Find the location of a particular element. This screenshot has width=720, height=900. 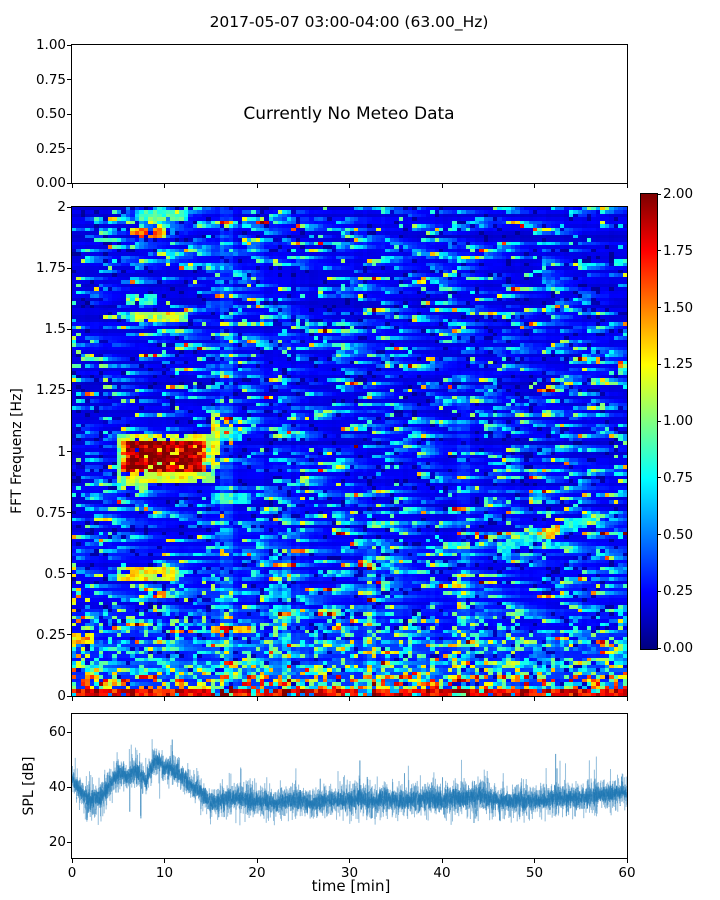

meteo-ytick-4-label: 0.00 is located at coordinates (50, 183).